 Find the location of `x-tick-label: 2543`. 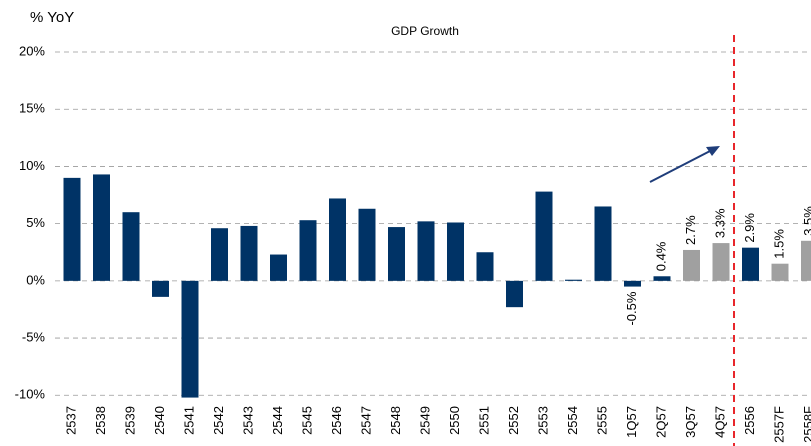

x-tick-label: 2543 is located at coordinates (247, 420).